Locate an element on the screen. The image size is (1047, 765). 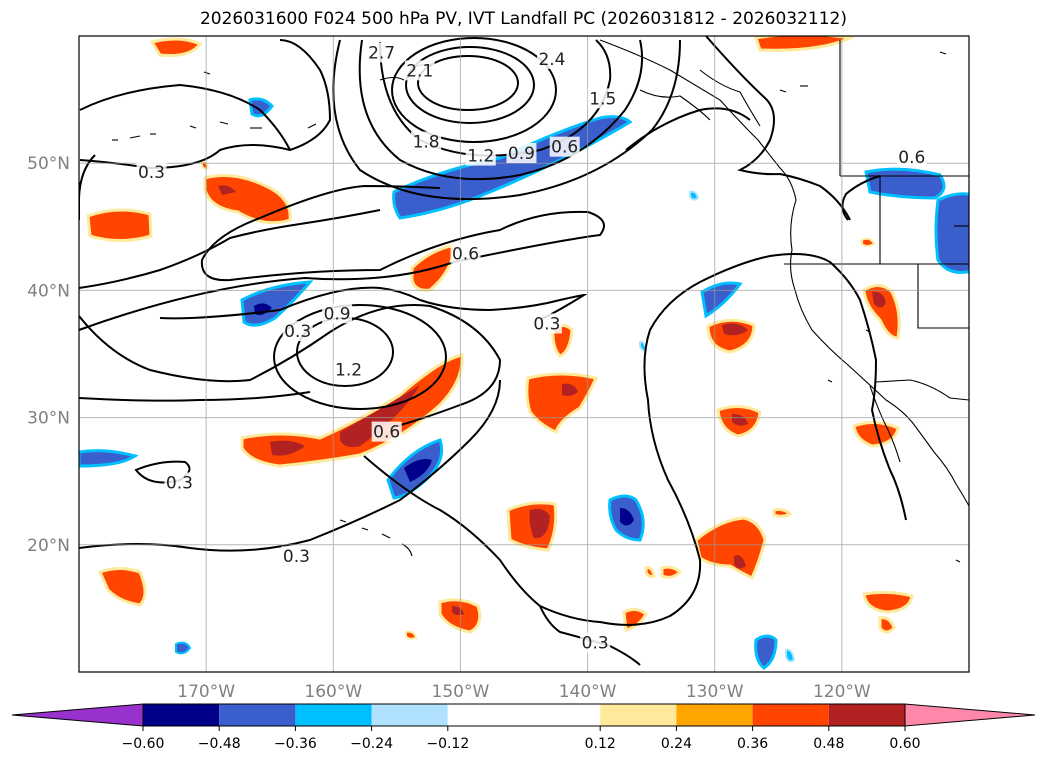
lon-tick-label: 130°W is located at coordinates (715, 692).